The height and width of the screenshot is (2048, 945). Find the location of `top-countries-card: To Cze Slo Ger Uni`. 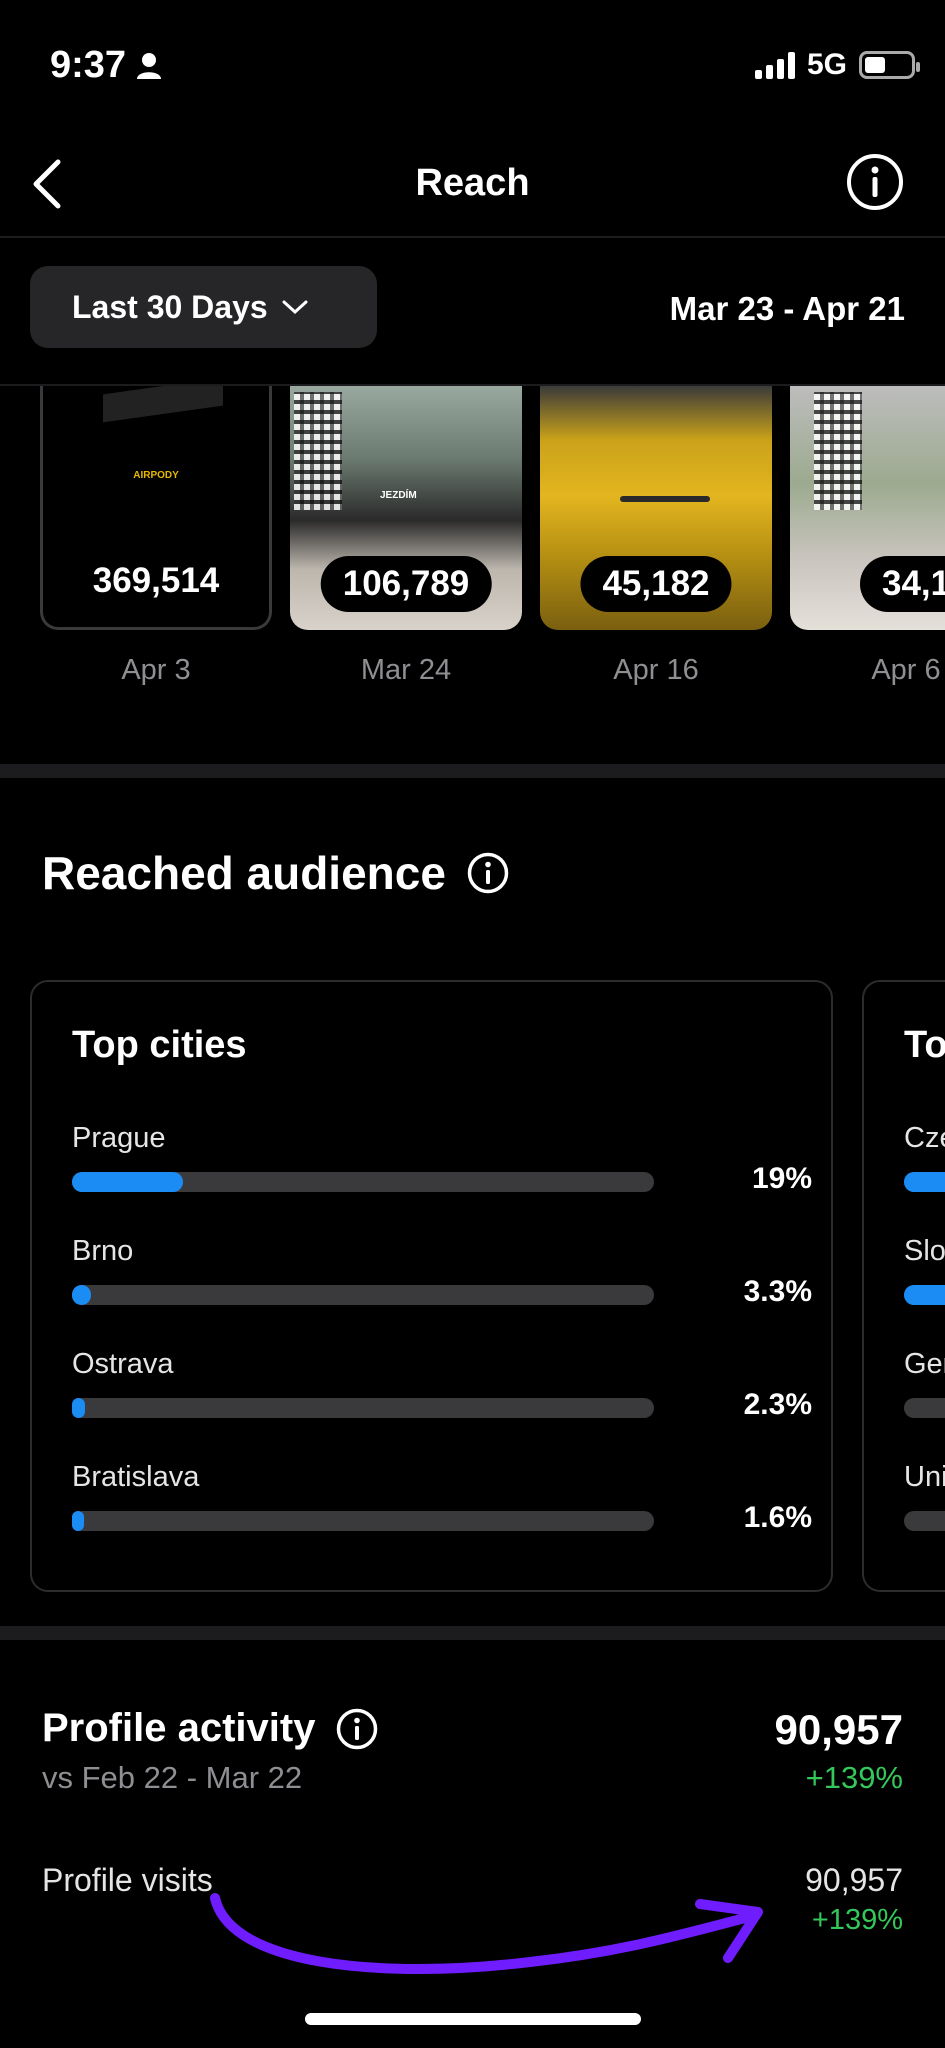

top-countries-card: To Cze Slo Ger Uni is located at coordinates (903, 1286).